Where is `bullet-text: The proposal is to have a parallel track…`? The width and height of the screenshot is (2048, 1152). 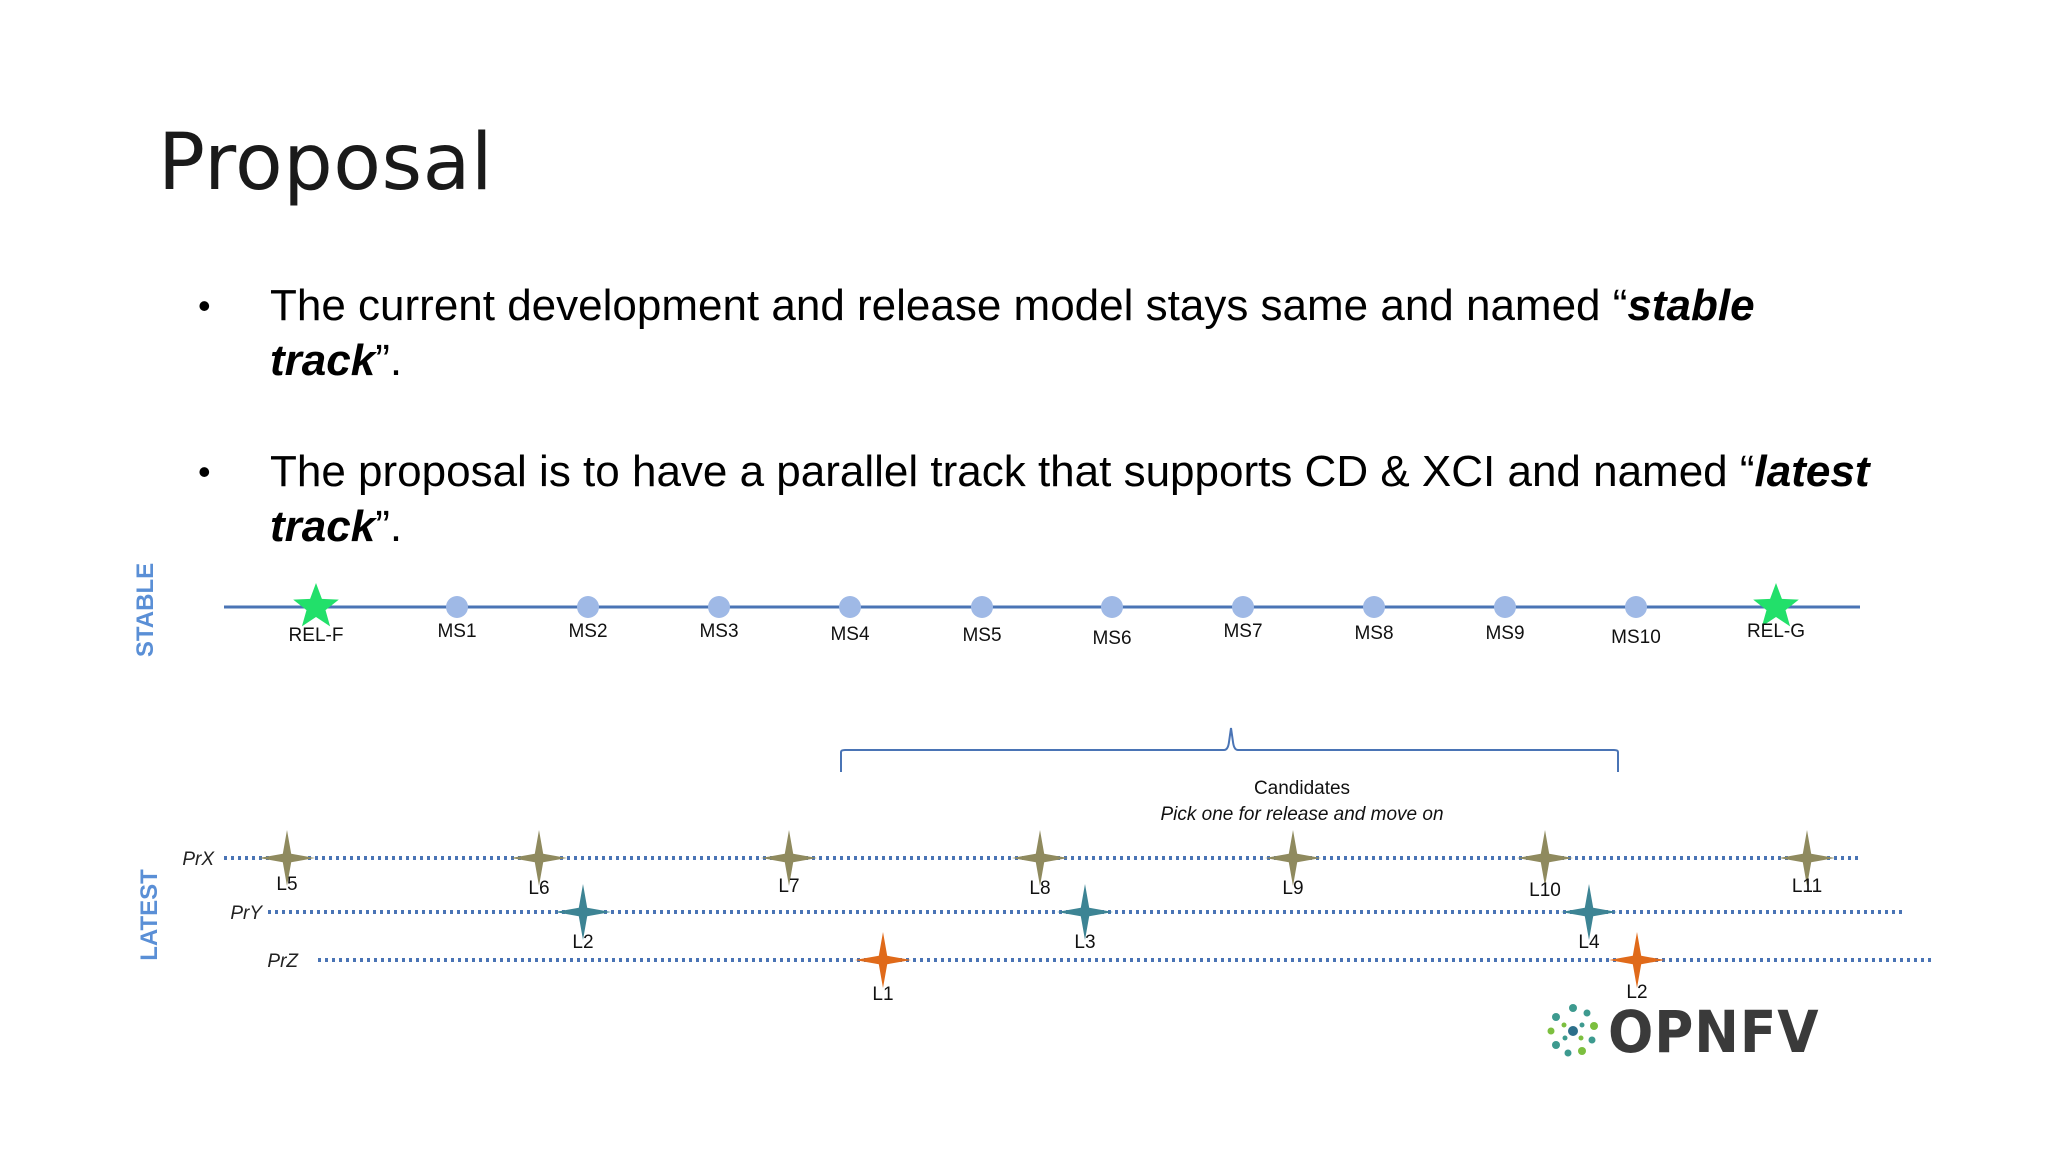
bullet-text: The proposal is to have a parallel track… is located at coordinates (1012, 471).